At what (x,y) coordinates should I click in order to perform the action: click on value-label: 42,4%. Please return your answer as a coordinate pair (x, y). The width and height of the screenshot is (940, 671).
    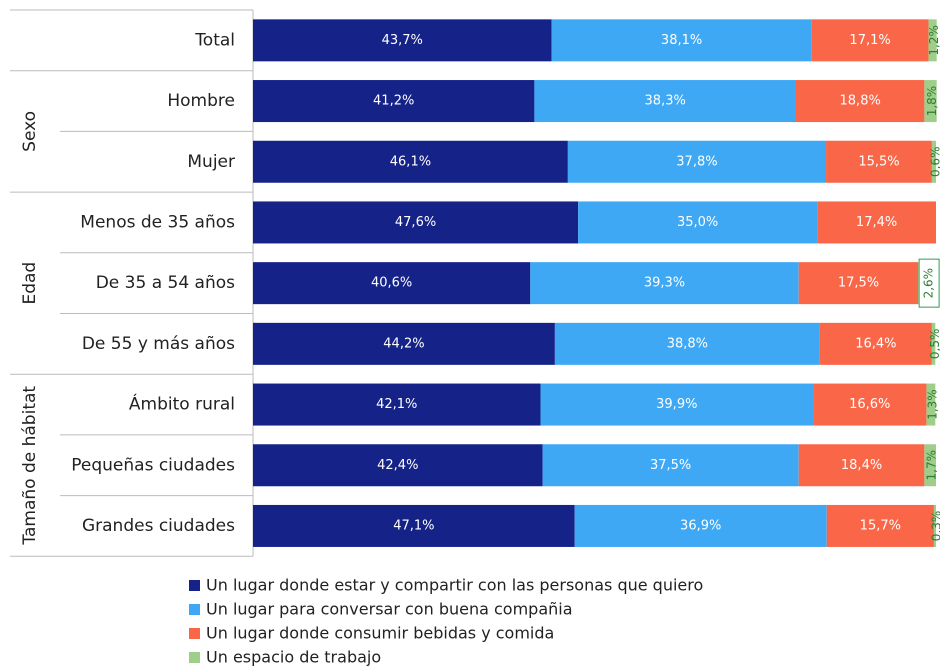
    Looking at the image, I should click on (397, 465).